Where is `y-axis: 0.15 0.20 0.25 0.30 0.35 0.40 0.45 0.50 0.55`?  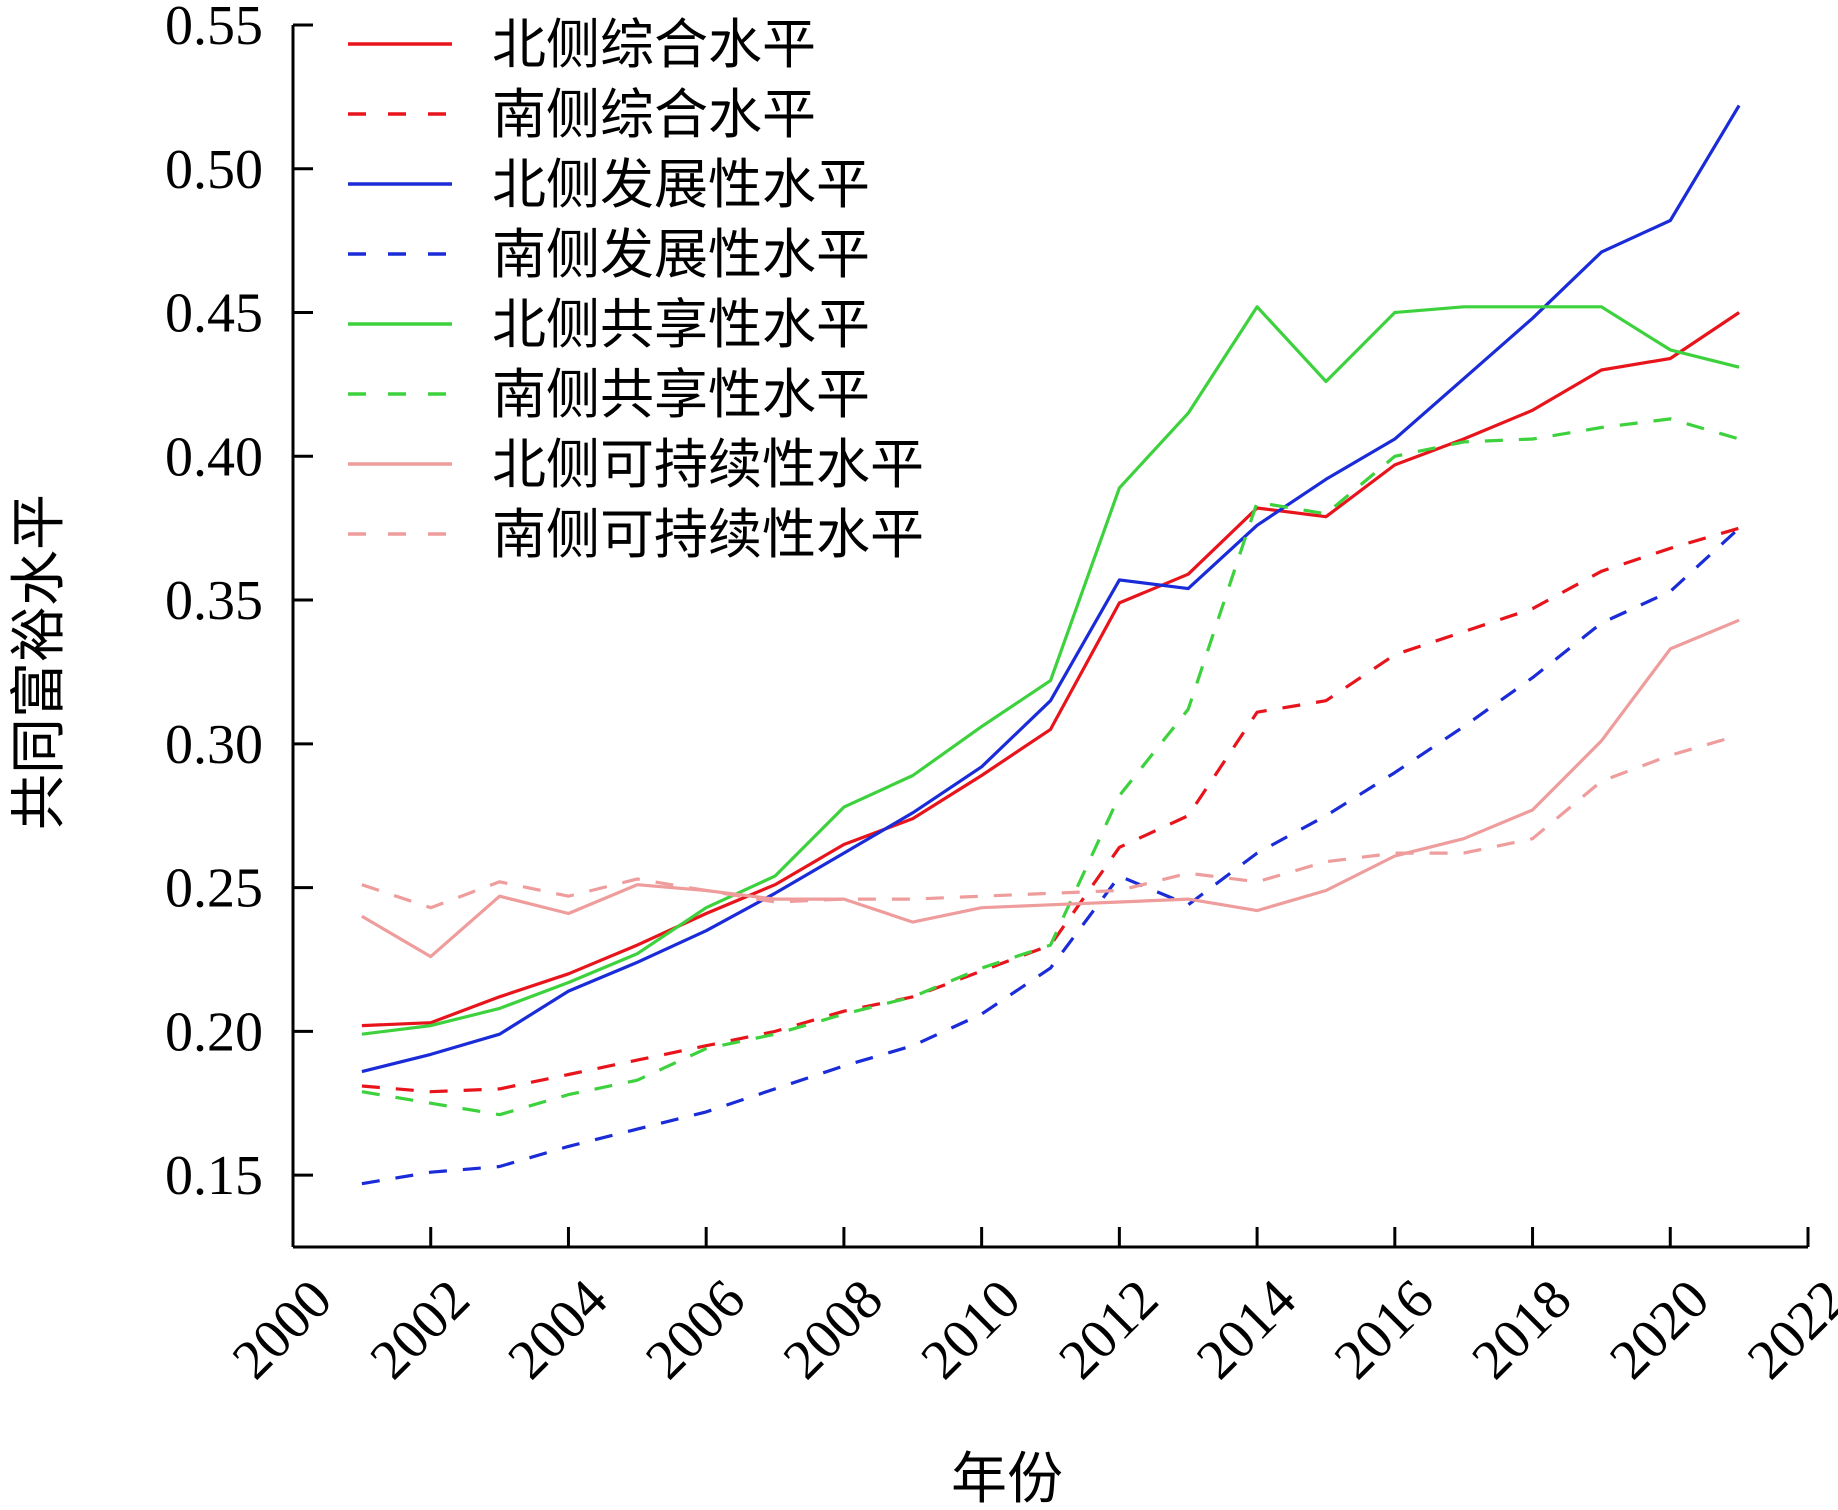 y-axis: 0.15 0.20 0.25 0.30 0.35 0.40 0.45 0.50 0.55 is located at coordinates (239, 603).